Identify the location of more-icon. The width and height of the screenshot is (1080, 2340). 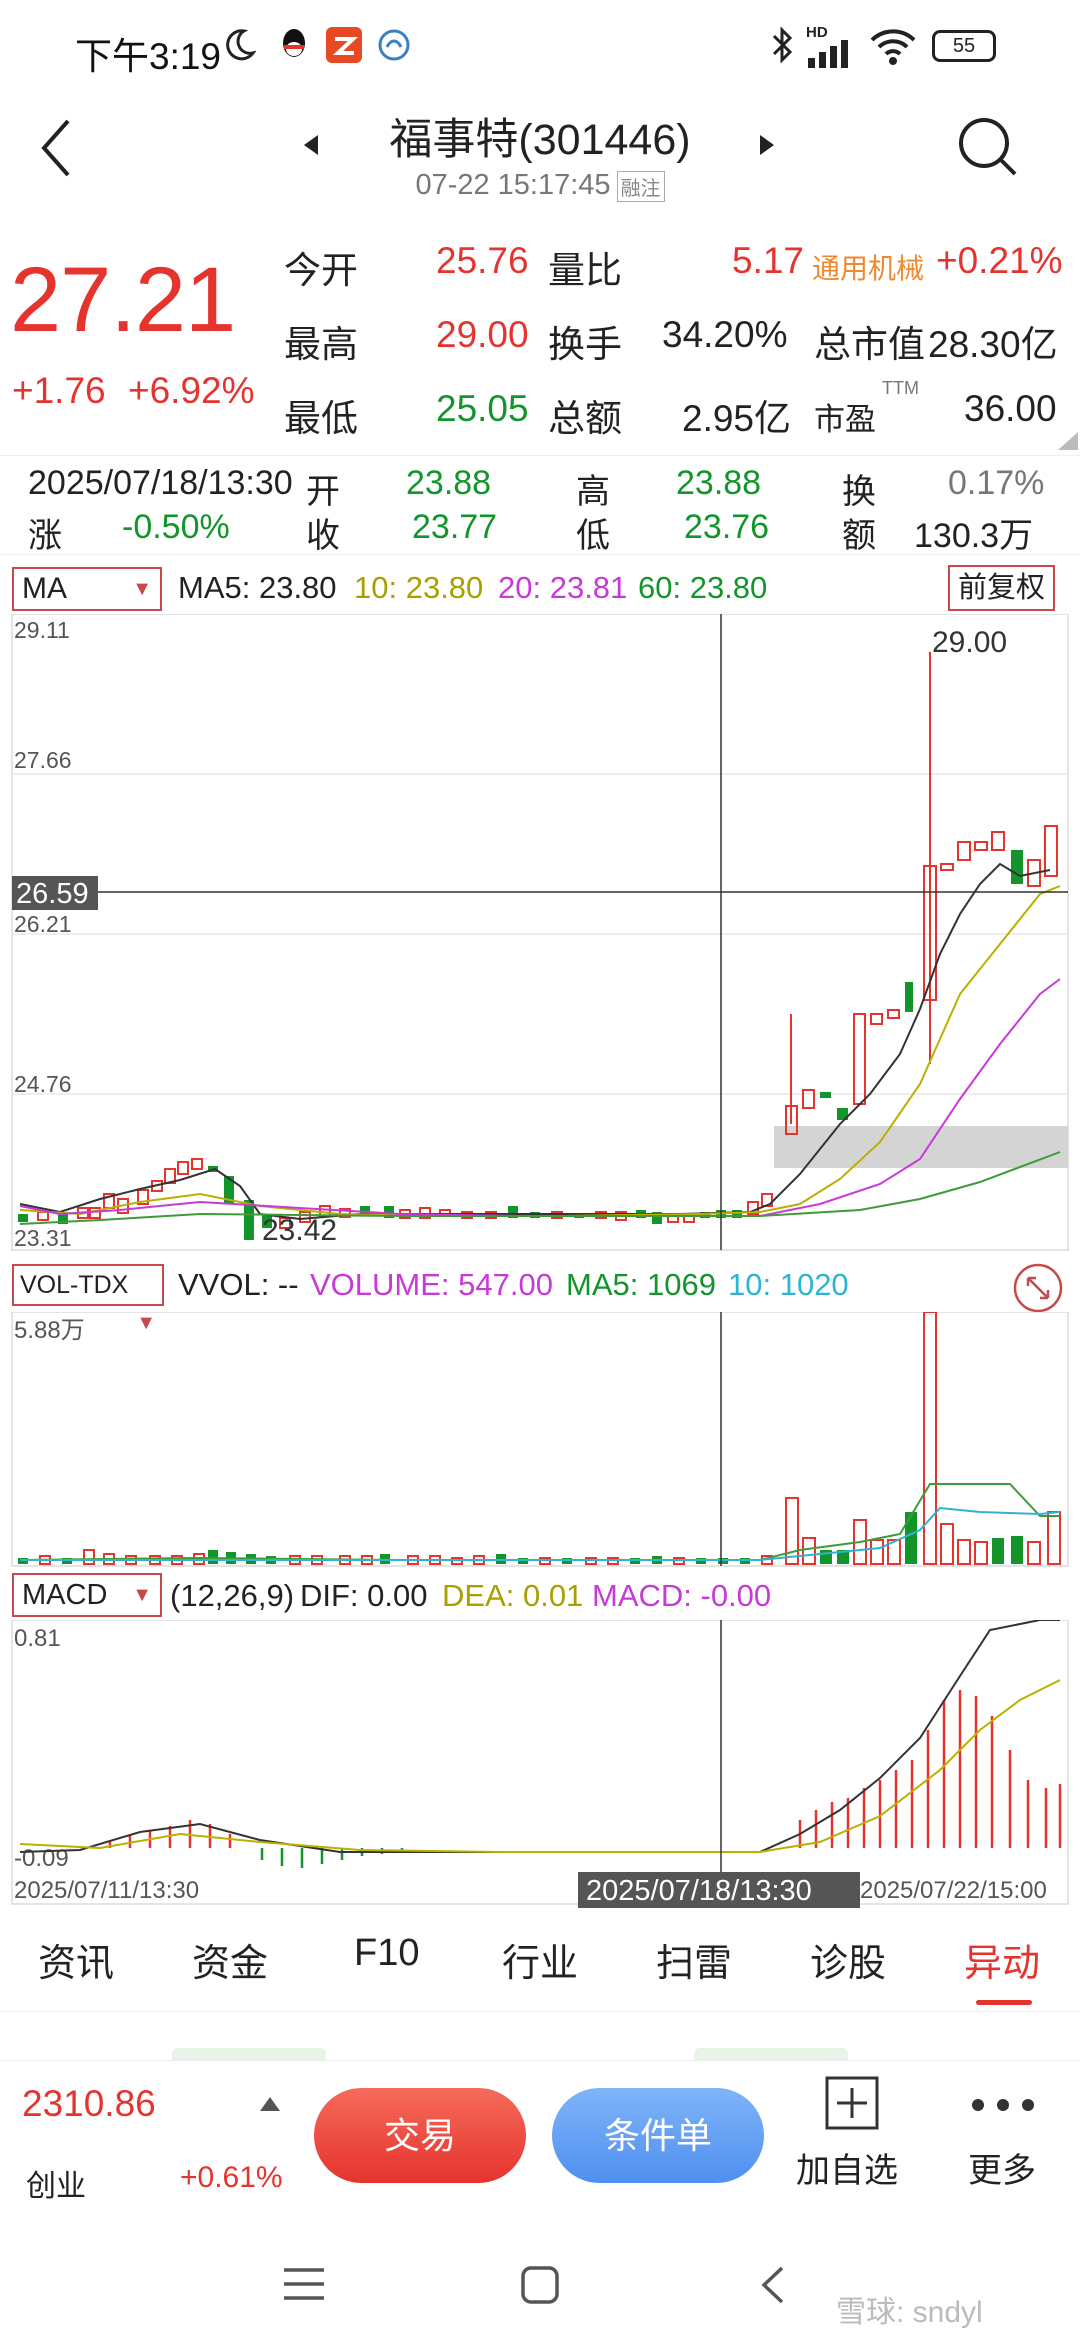
(1003, 2105).